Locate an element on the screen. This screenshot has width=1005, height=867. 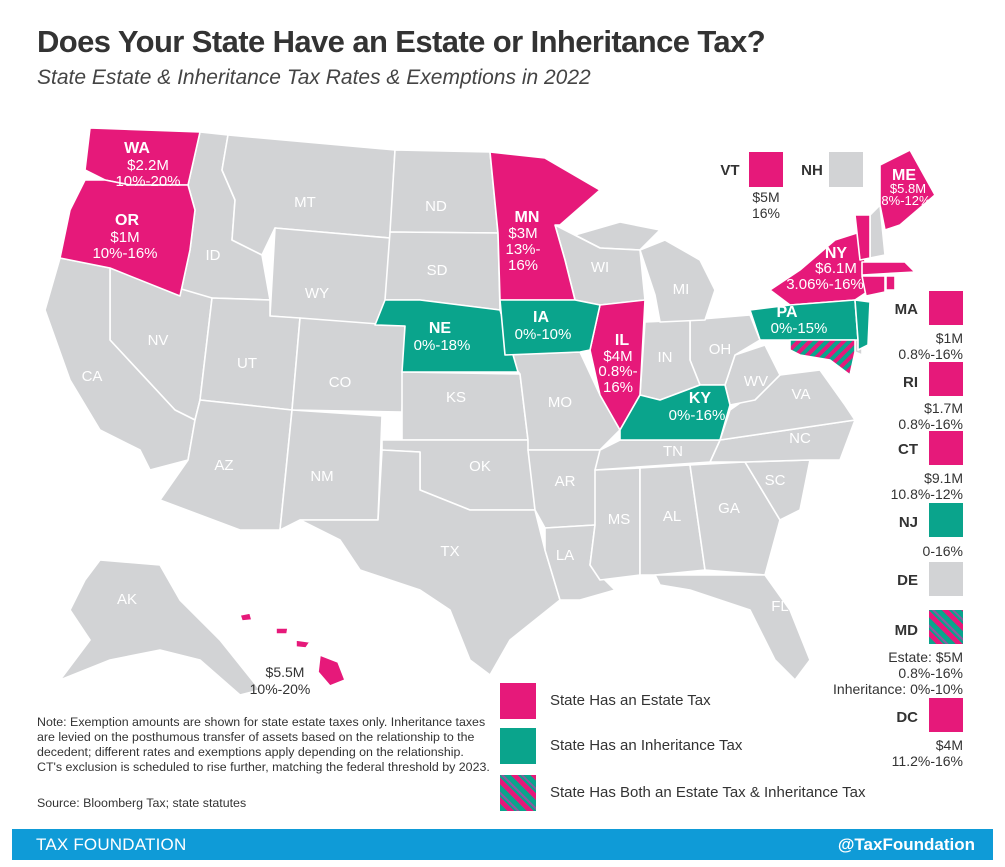
legend-inheritance-swatch is located at coordinates (518, 746).